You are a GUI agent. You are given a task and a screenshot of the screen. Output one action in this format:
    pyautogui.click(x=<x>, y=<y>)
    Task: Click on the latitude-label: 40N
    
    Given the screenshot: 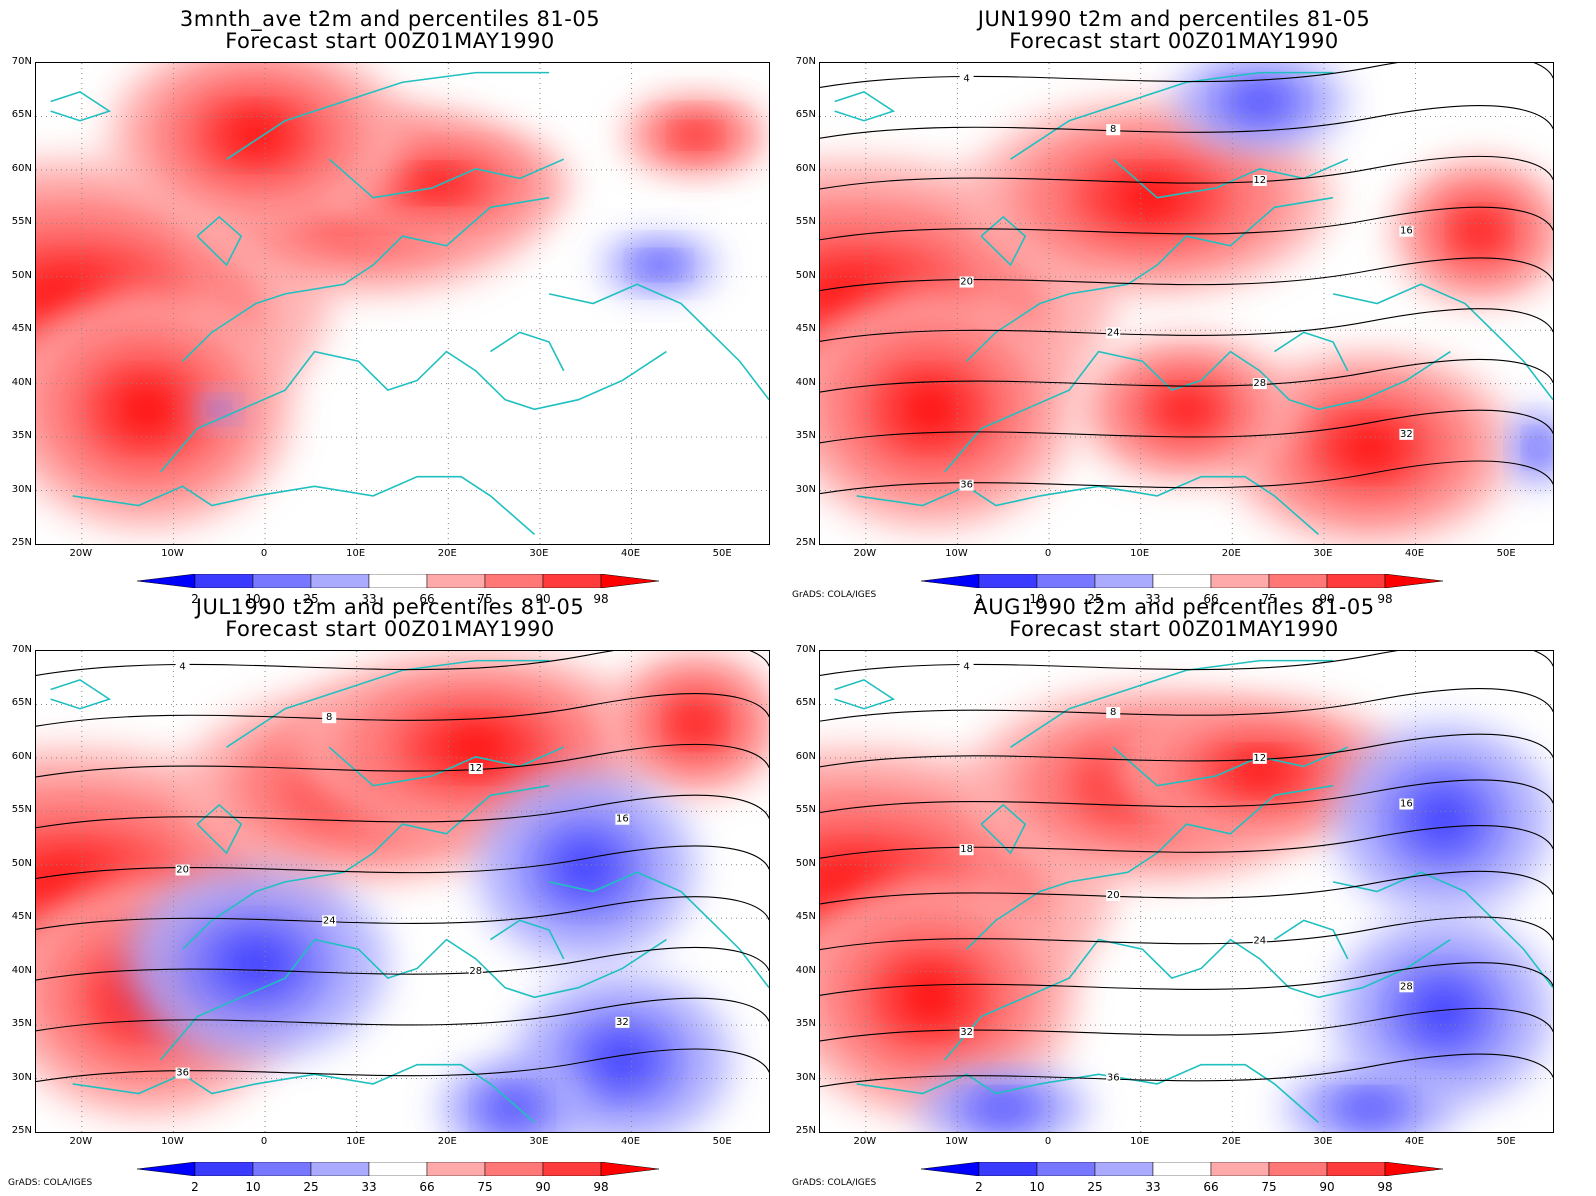 What is the action you would take?
    pyautogui.click(x=21, y=382)
    